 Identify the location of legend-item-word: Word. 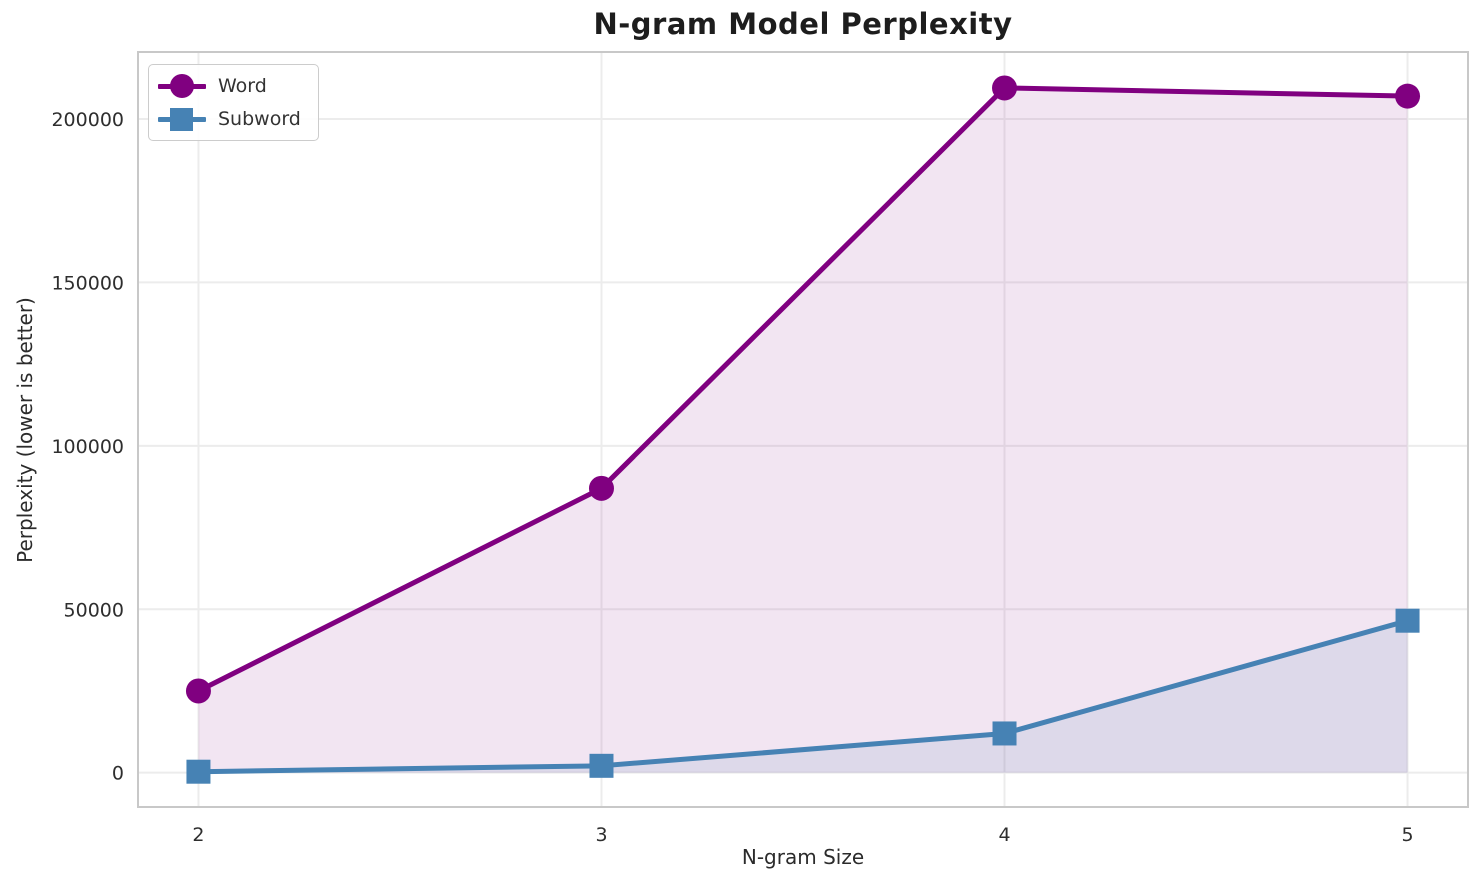
(229, 86).